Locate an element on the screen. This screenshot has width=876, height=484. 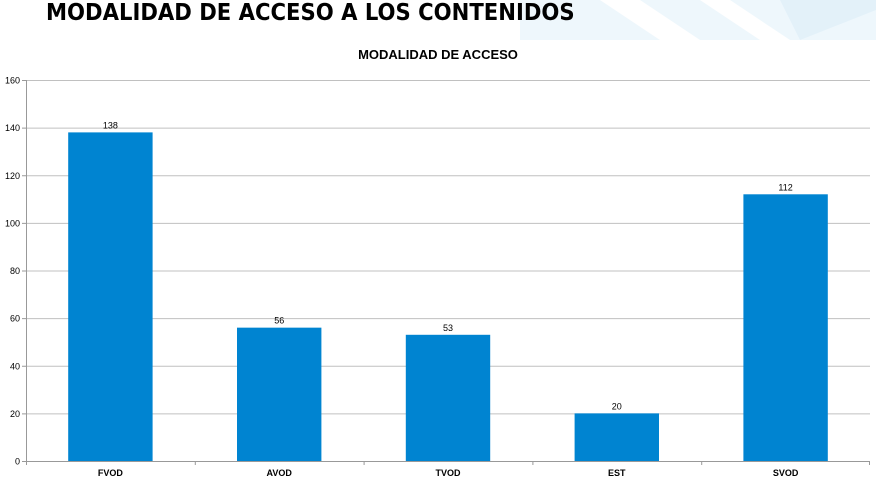
y-tick-label: 60 is located at coordinates (15, 319).